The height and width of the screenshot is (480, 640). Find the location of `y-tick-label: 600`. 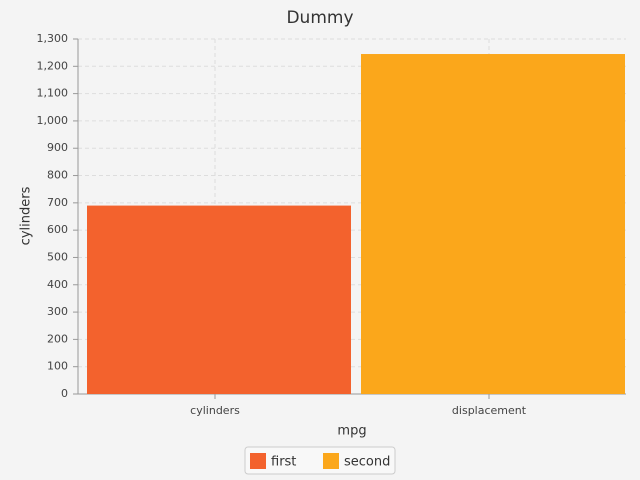

y-tick-label: 600 is located at coordinates (57, 229).